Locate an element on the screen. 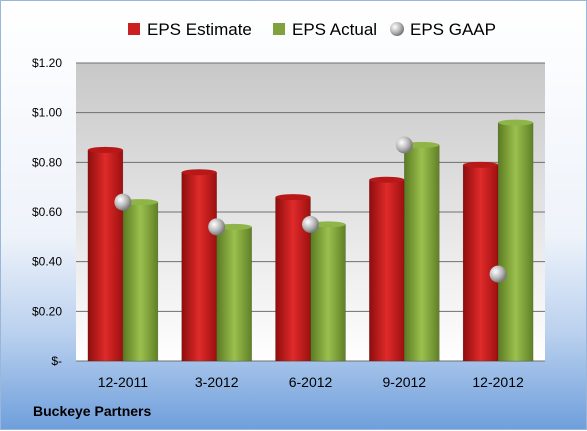 Image resolution: width=587 pixels, height=431 pixels. y-tick-label: $0.40 is located at coordinates (47, 262).